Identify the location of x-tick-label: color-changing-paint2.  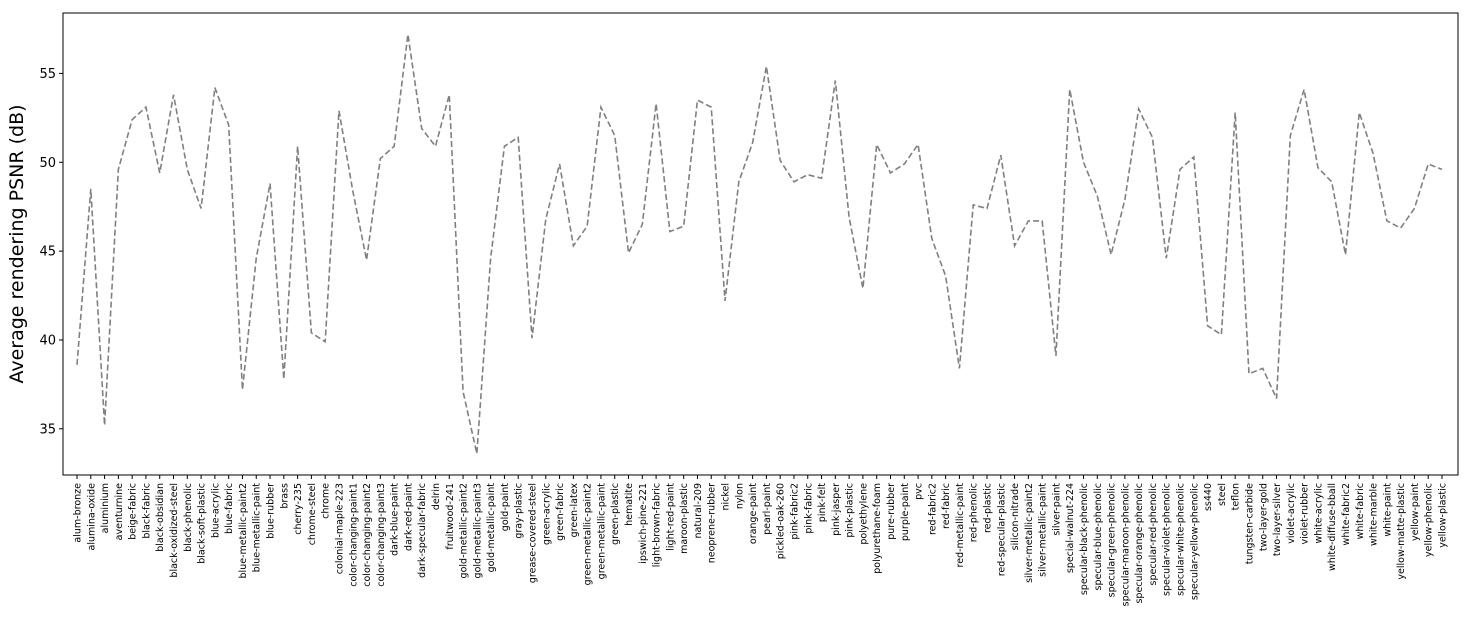
(367, 535).